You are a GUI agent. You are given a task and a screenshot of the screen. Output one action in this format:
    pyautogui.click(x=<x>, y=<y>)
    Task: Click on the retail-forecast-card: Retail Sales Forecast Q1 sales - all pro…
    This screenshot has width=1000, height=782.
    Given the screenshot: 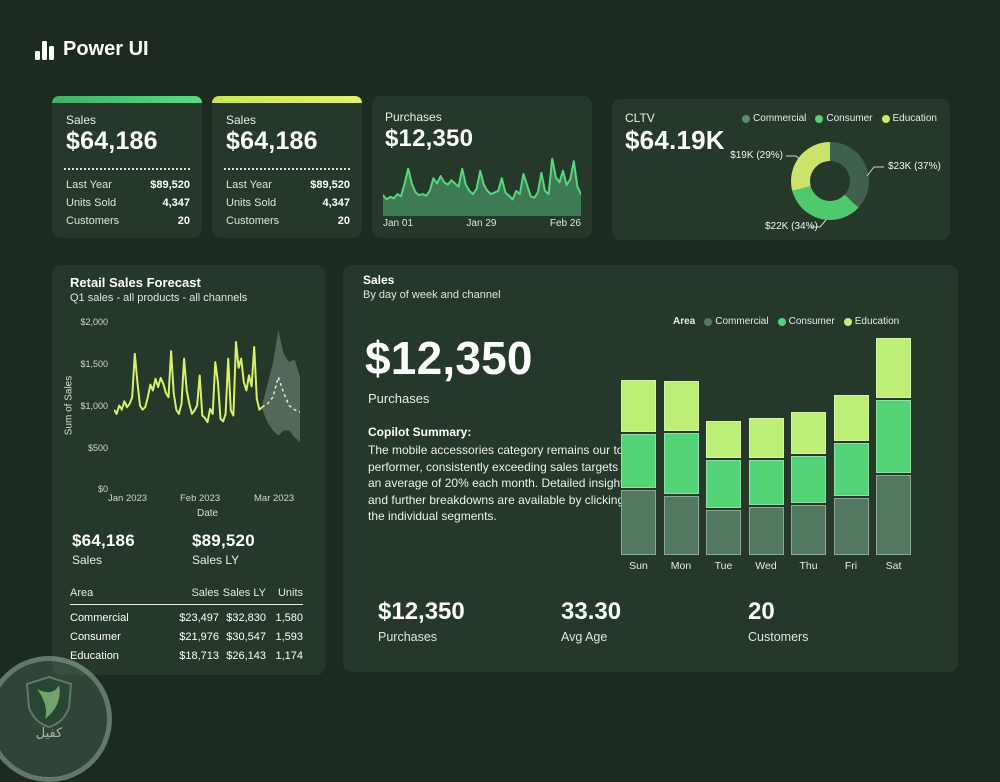 What is the action you would take?
    pyautogui.click(x=188, y=470)
    